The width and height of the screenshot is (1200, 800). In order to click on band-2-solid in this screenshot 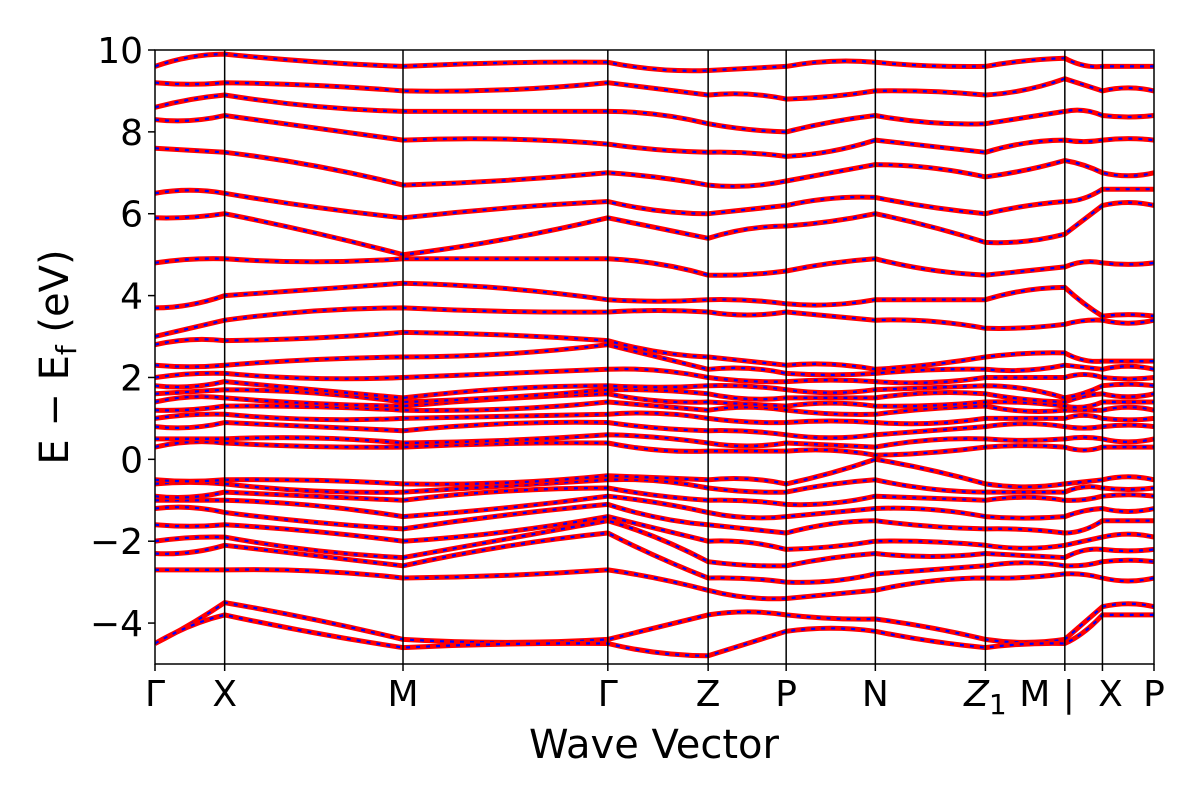, I will do `click(654, 584)`.